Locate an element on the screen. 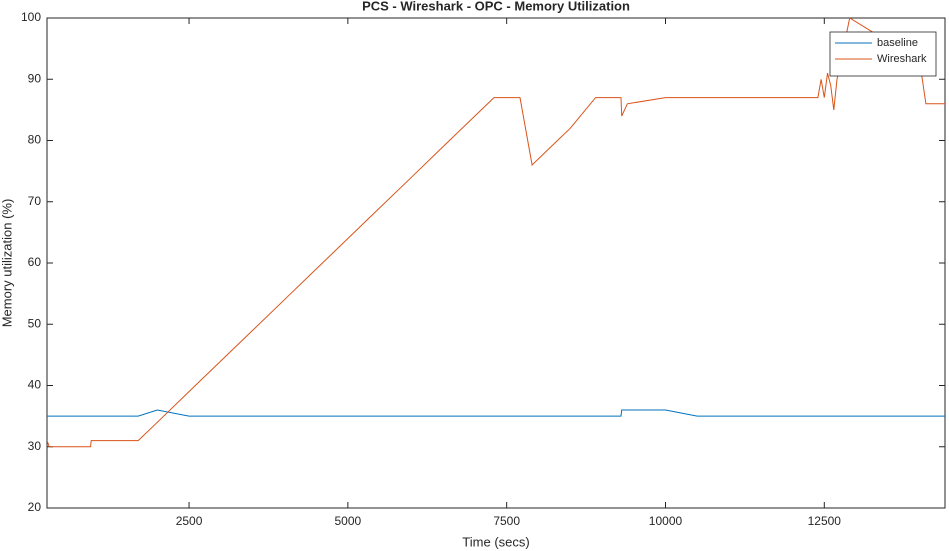 The width and height of the screenshot is (949, 551). y-tick-label: 50 is located at coordinates (35, 323).